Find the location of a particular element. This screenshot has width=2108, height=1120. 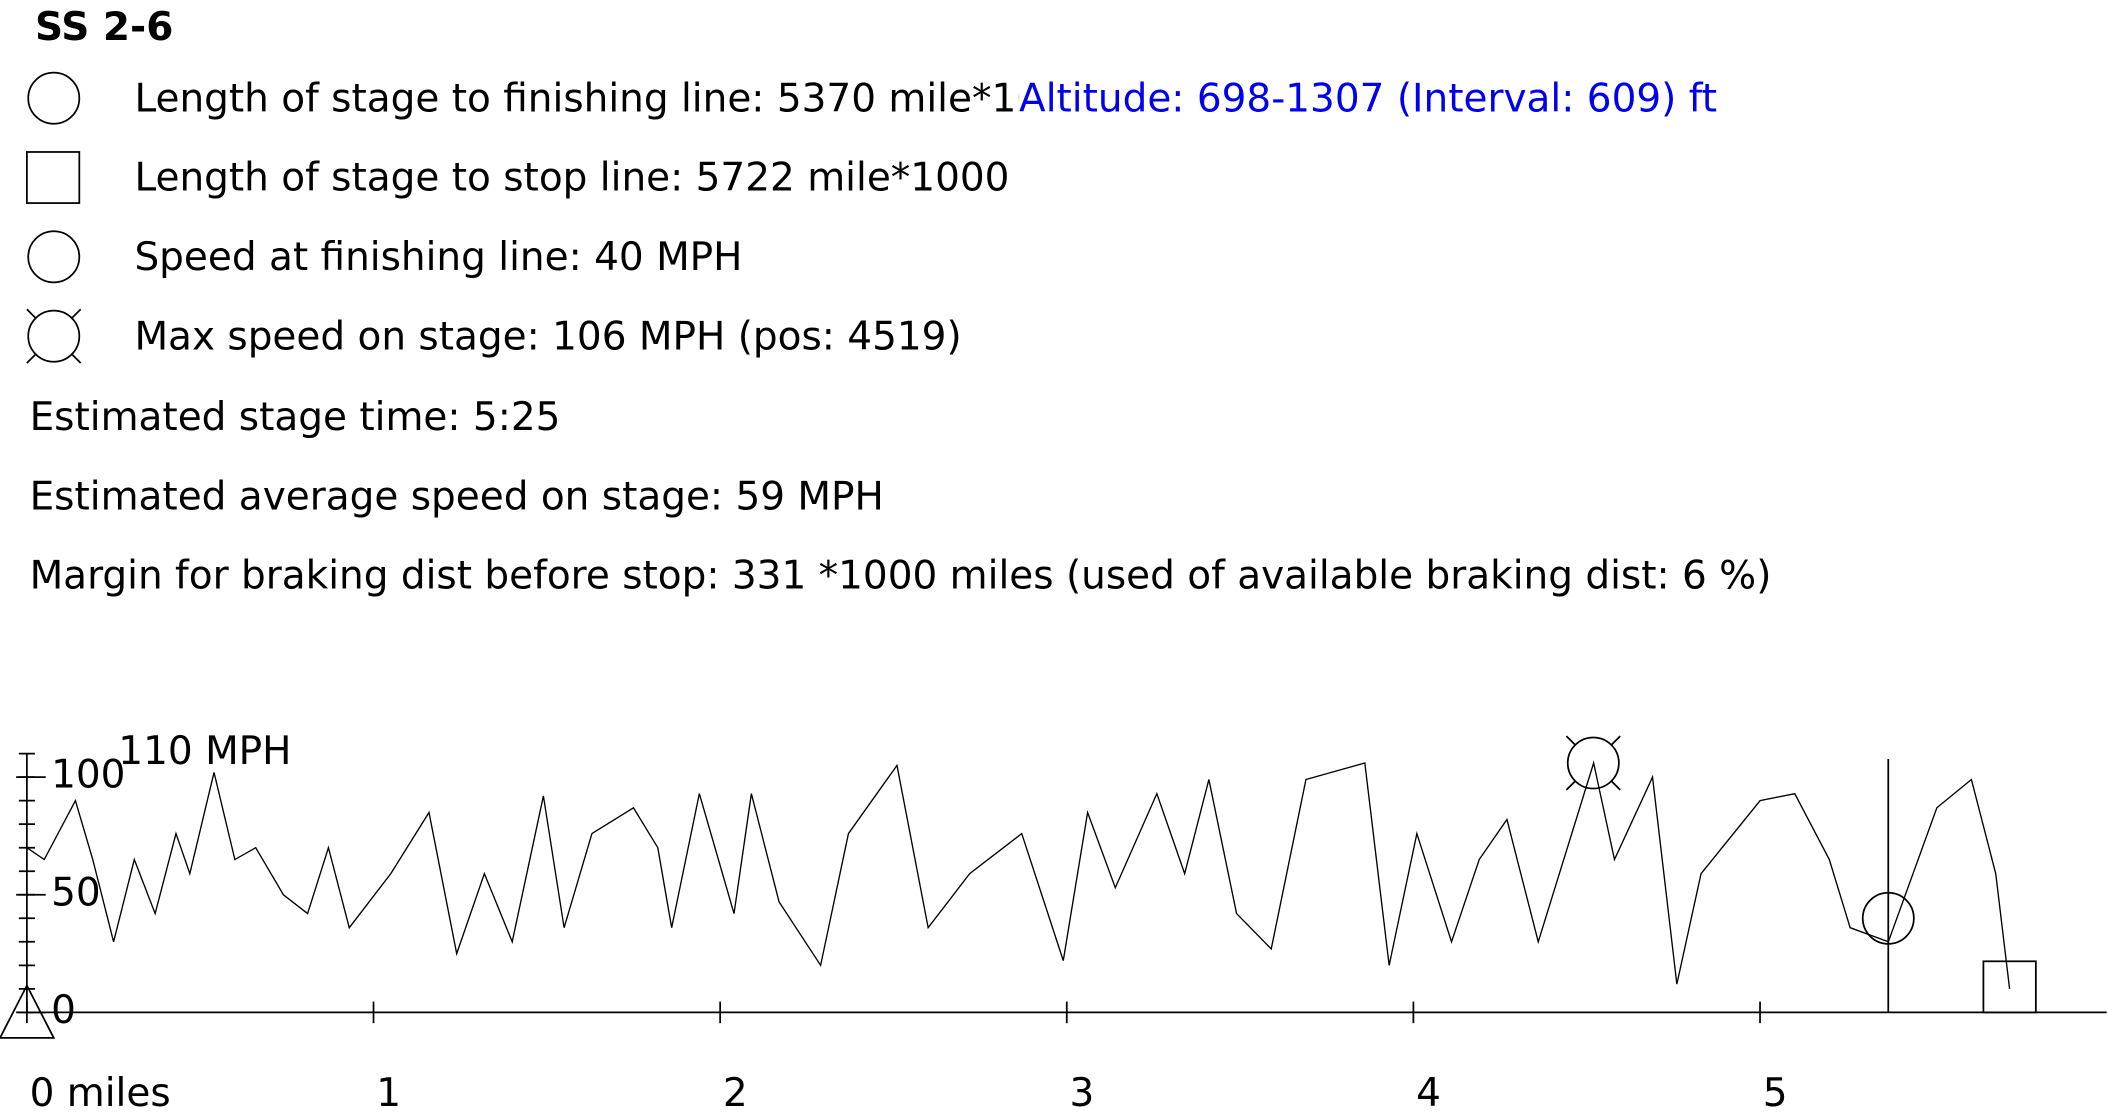

x-tick-label: 4 is located at coordinates (1428, 1093).